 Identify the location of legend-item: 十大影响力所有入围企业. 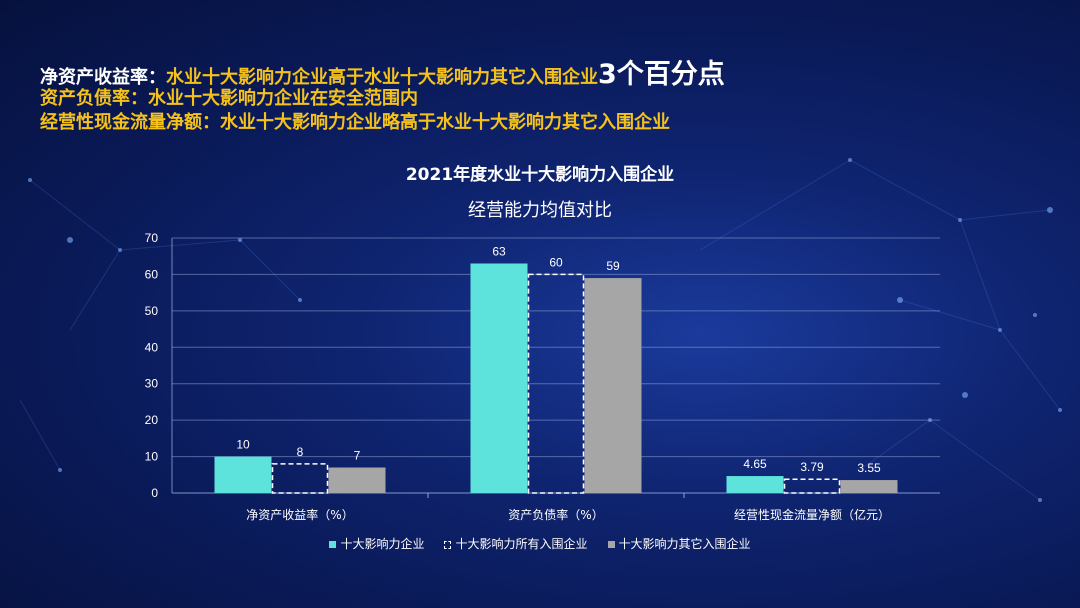
(516, 543).